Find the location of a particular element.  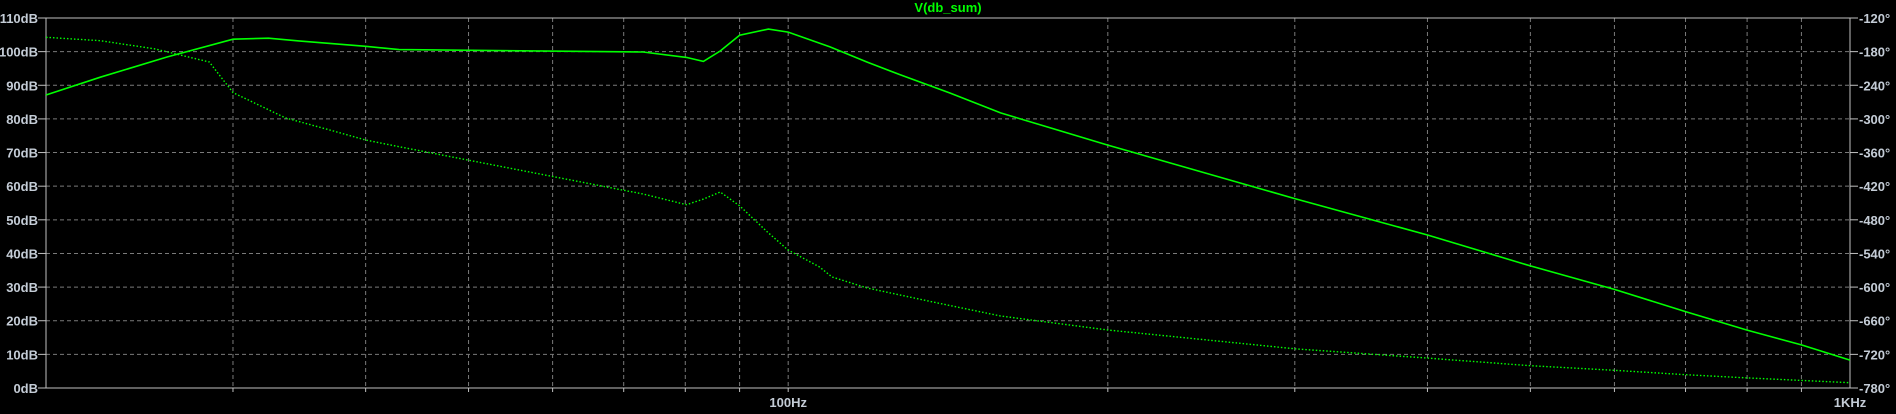

left-axis-label: 10dB is located at coordinates (22, 354).